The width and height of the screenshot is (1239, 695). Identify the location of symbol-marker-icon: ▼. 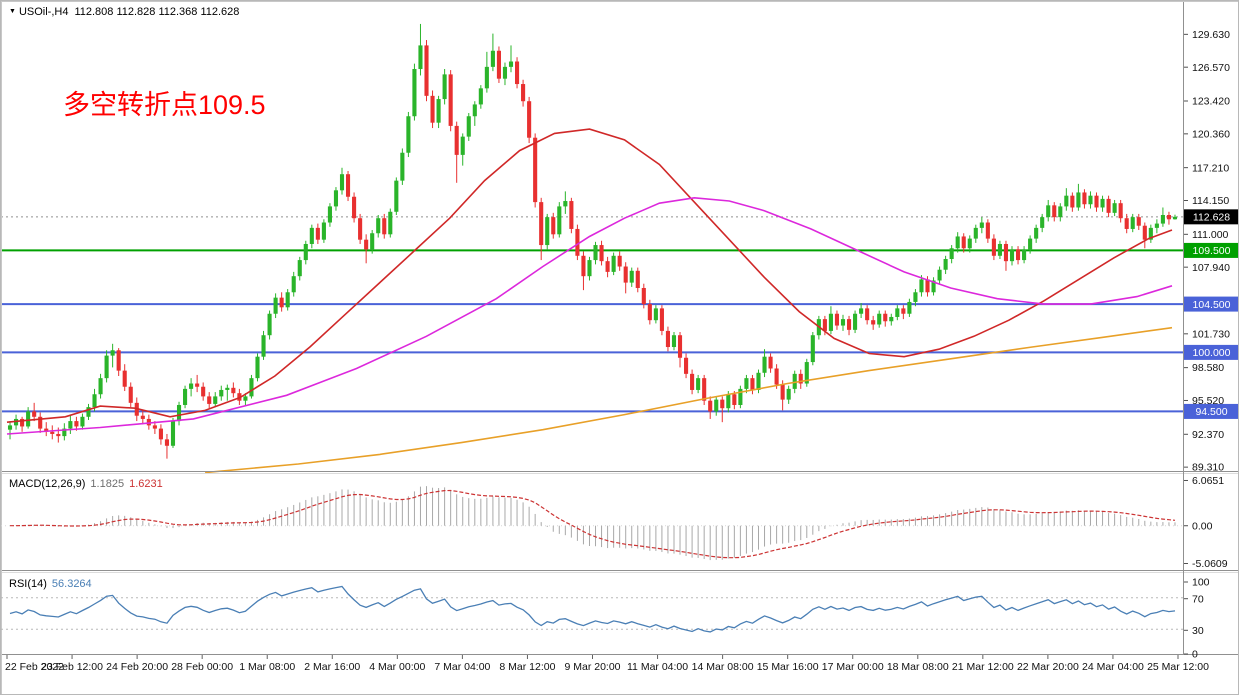
(12, 11).